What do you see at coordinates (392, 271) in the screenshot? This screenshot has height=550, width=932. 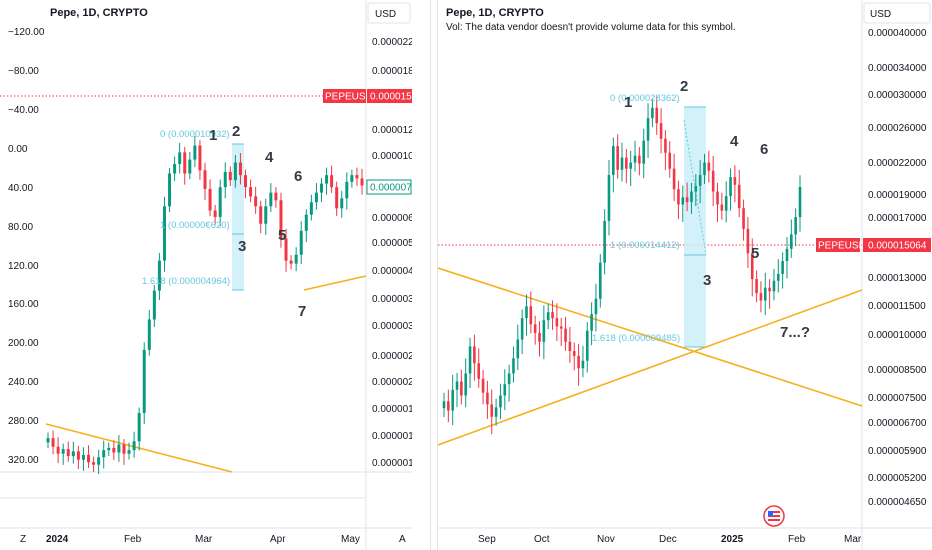 I see `price-axis-tick: 0.000004500` at bounding box center [392, 271].